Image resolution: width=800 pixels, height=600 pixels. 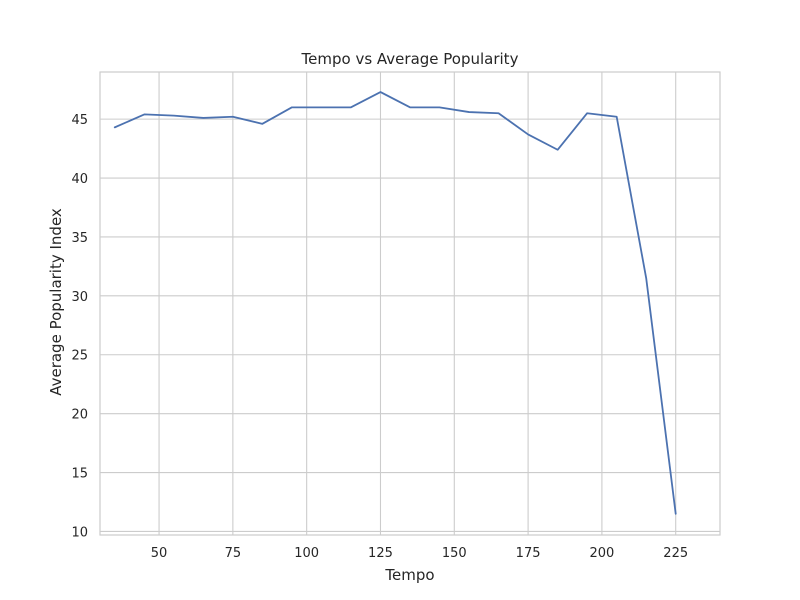 I want to click on y-tick-label: 15, so click(x=79, y=474).